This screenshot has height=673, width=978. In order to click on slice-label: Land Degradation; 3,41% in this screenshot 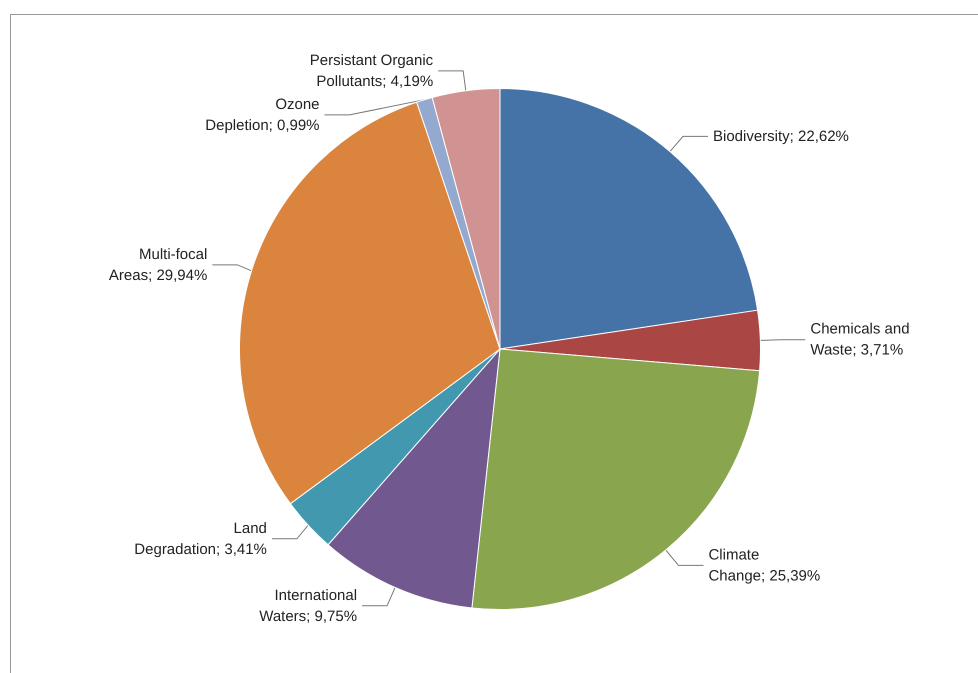, I will do `click(200, 539)`.